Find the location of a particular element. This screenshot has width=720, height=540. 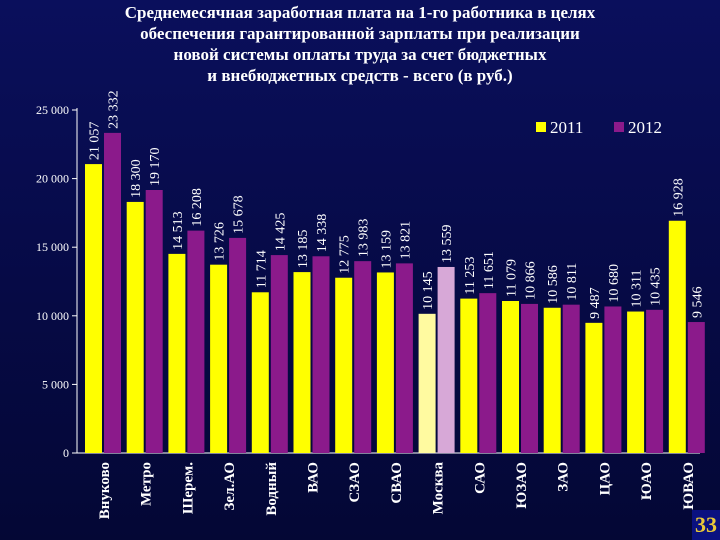

bar-value-label: 13 185 is located at coordinates (303, 249).